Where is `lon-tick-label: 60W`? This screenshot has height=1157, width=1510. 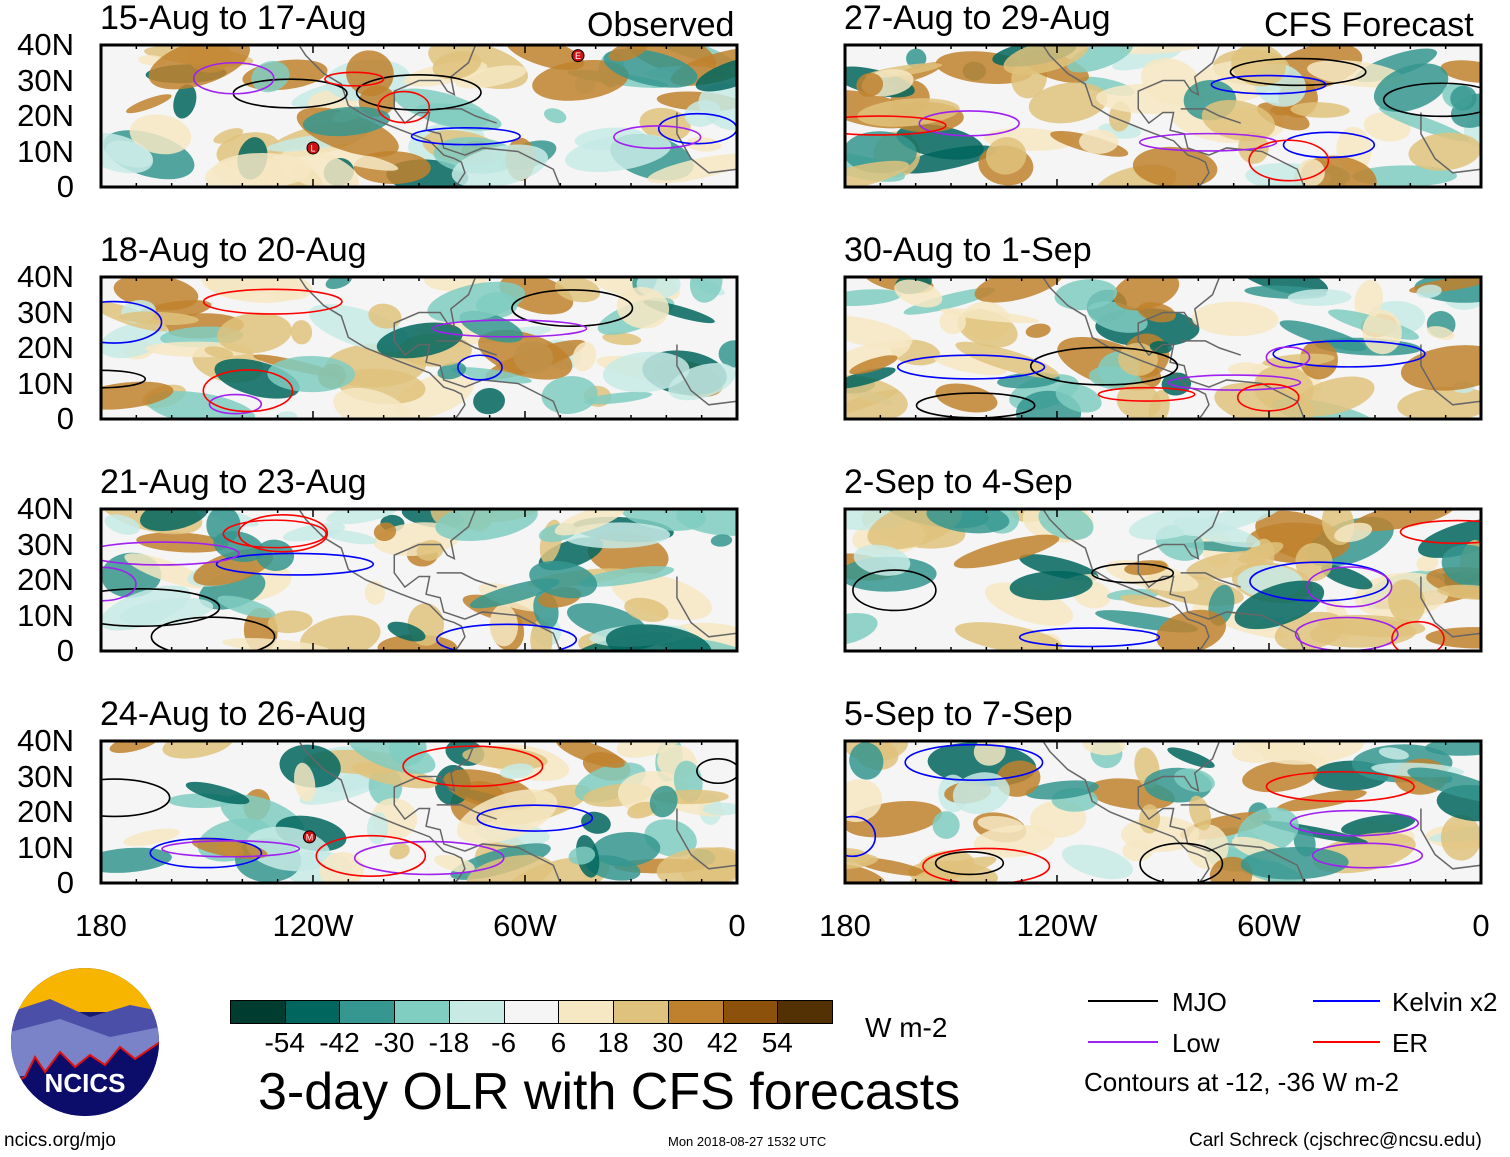
lon-tick-label: 60W is located at coordinates (1269, 925).